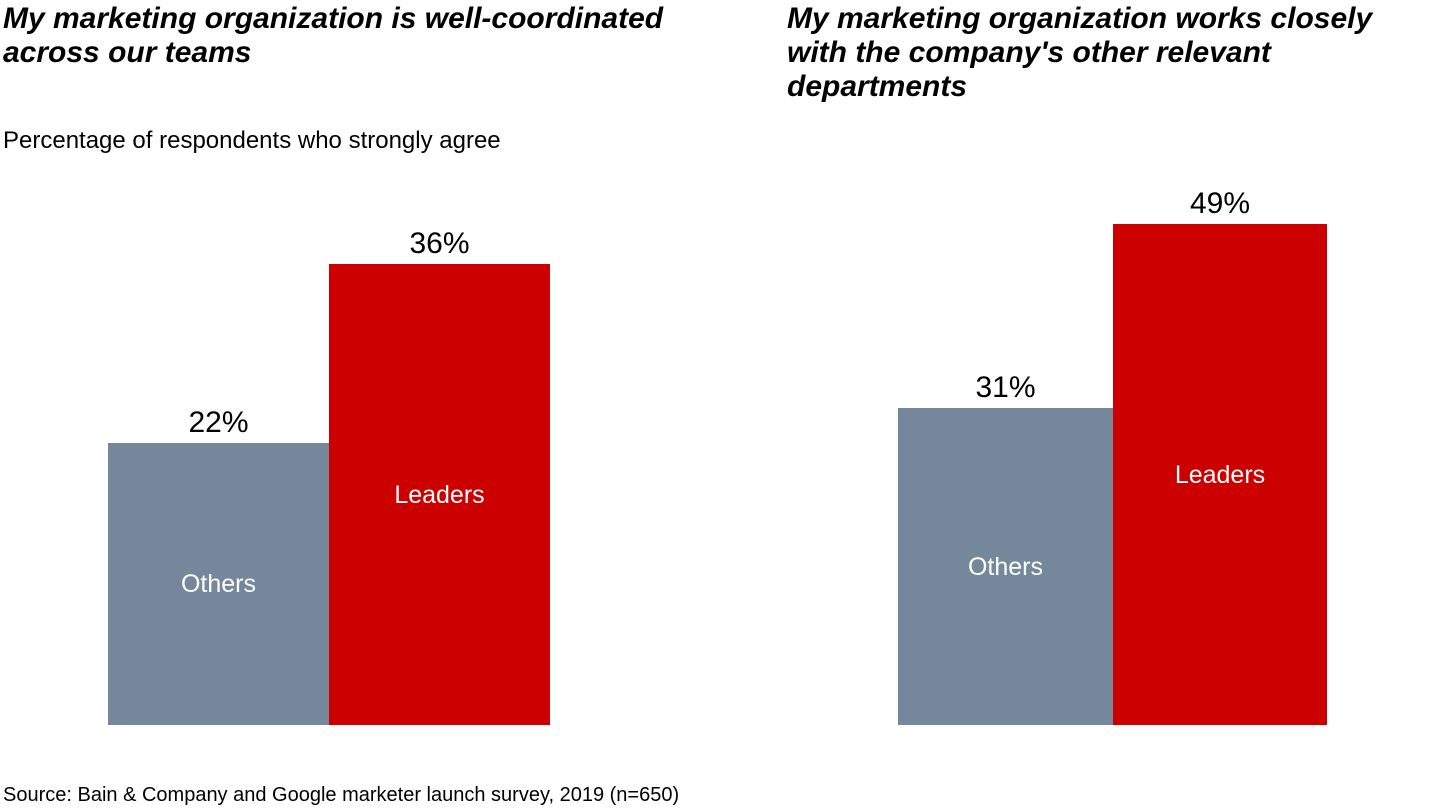  Describe the element at coordinates (439, 243) in the screenshot. I see `value-label-leaders-left: 36%` at that location.